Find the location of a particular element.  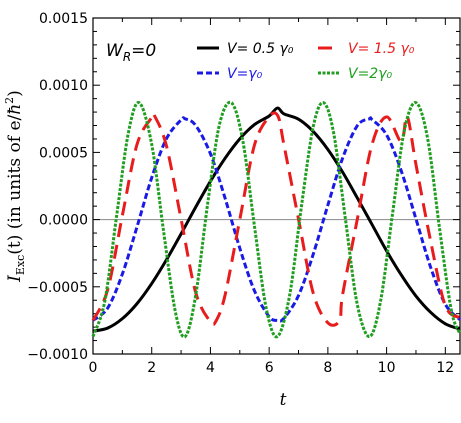

y-label-symbol: I is located at coordinates (15, 279).